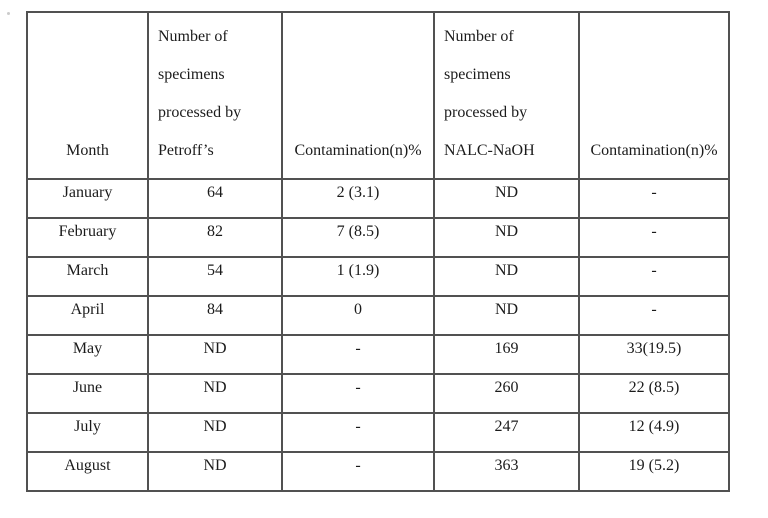  I want to click on table-row: March 54 1 (1.9) ND -, so click(378, 276).